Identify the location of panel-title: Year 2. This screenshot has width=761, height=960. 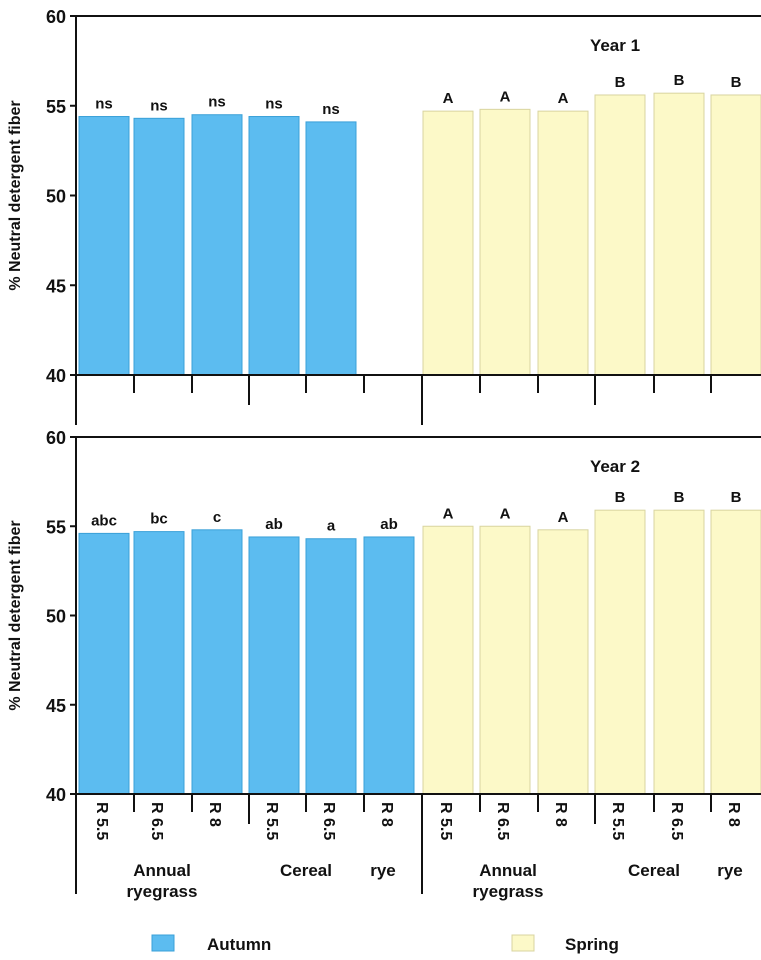
(615, 466).